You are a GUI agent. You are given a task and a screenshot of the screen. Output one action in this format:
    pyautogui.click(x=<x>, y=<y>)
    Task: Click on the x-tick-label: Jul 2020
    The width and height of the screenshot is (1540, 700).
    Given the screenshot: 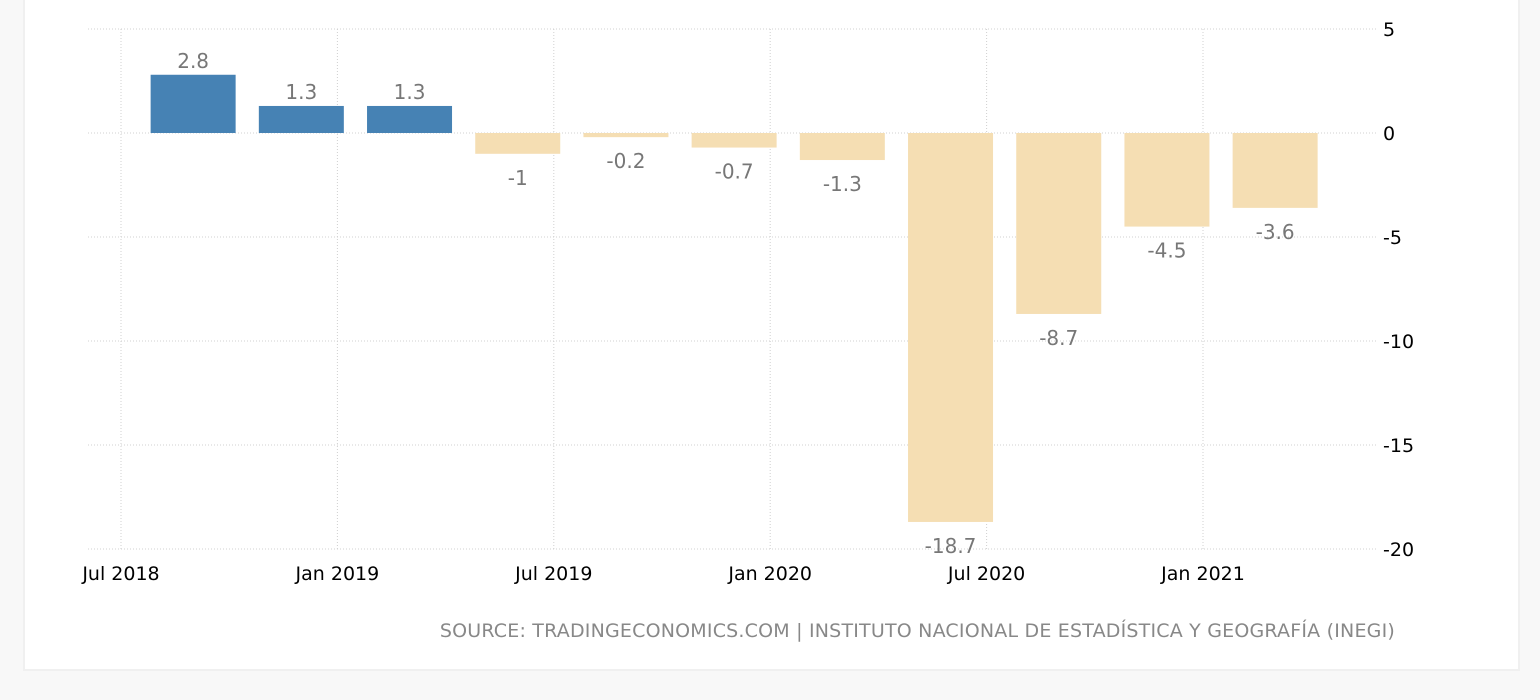 What is the action you would take?
    pyautogui.click(x=986, y=574)
    